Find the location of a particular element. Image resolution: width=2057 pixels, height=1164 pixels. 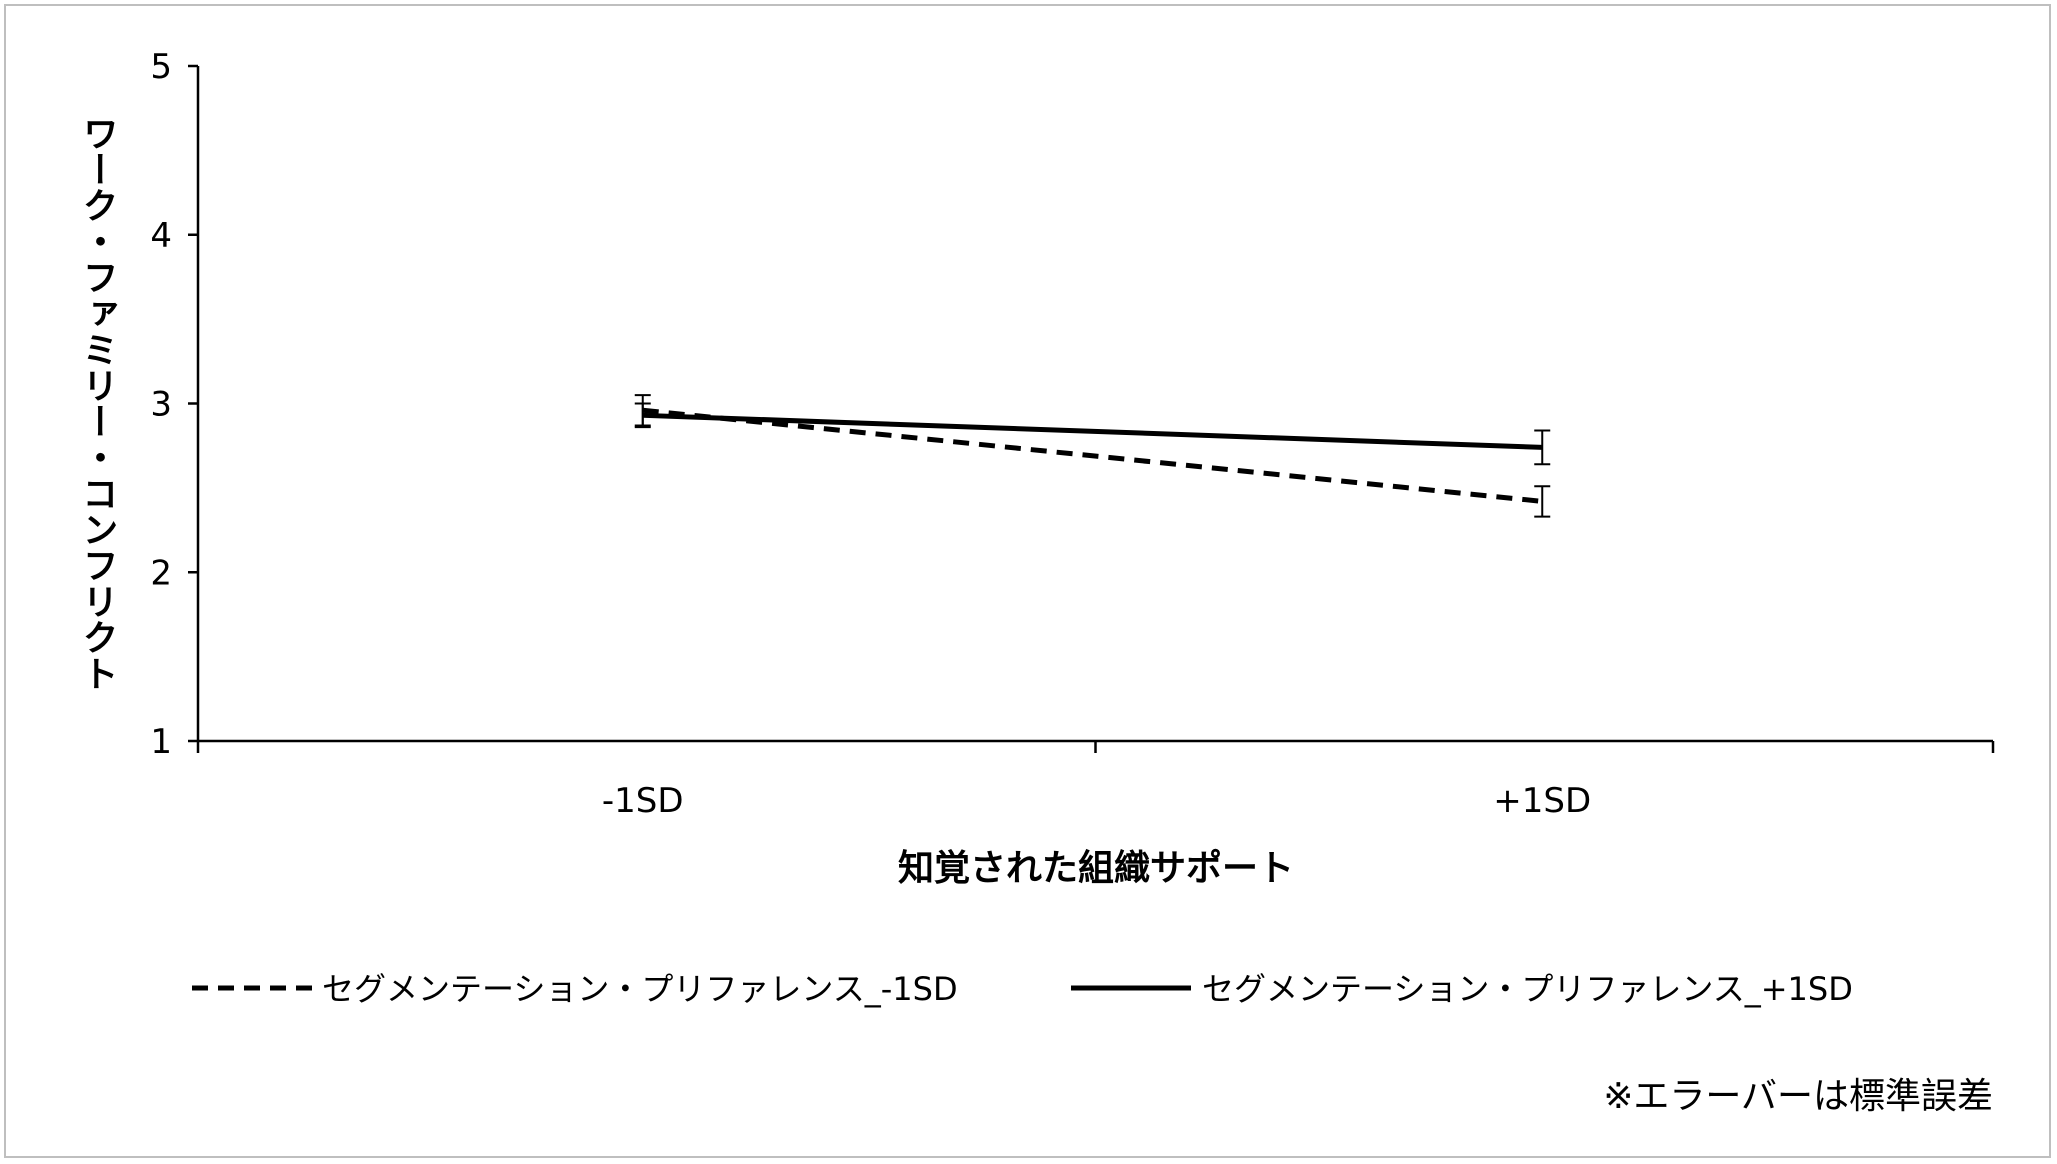

x-tick-labels: -1SD +1SD is located at coordinates (1096, 801).